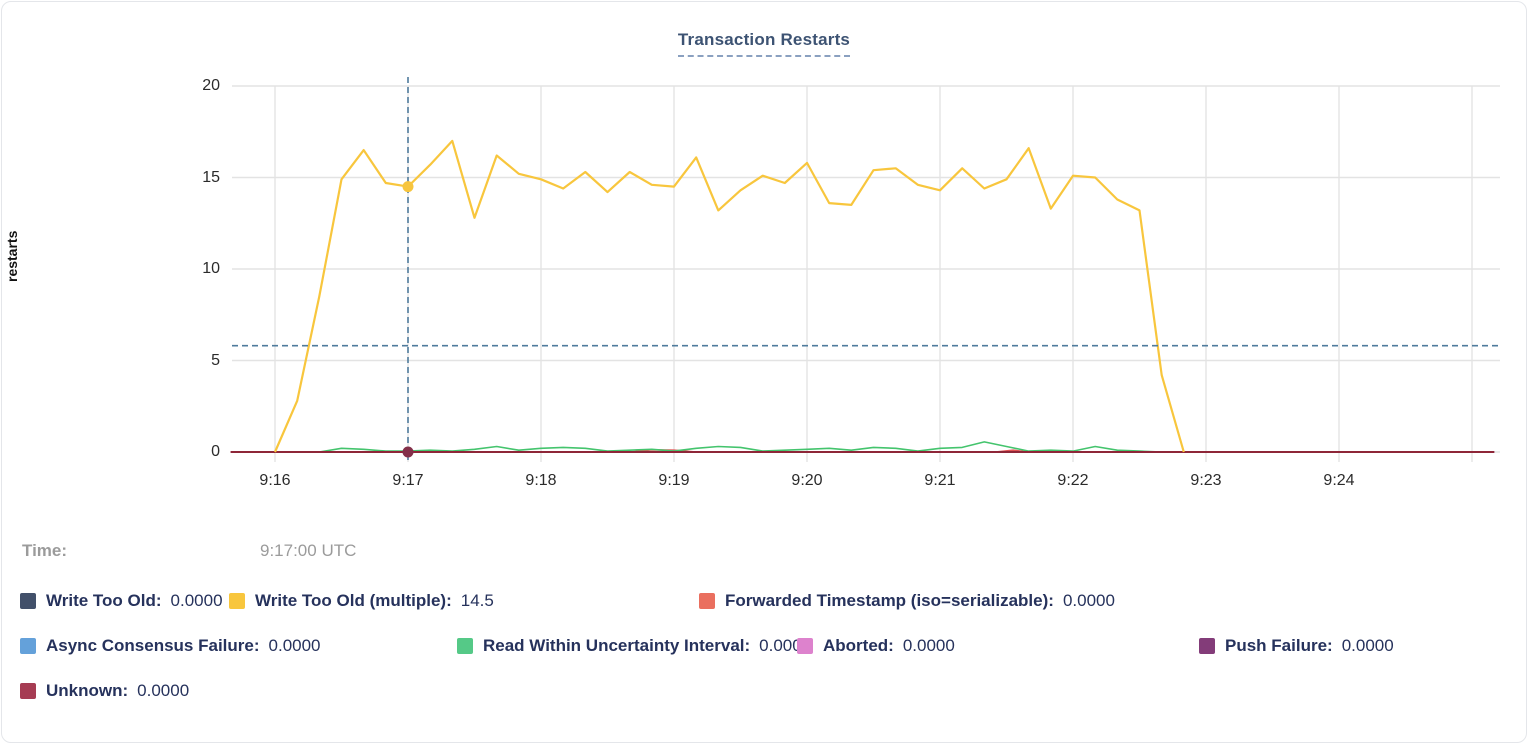  I want to click on legend-label: Forwarded Timestamp (iso=serializable):, so click(889, 600).